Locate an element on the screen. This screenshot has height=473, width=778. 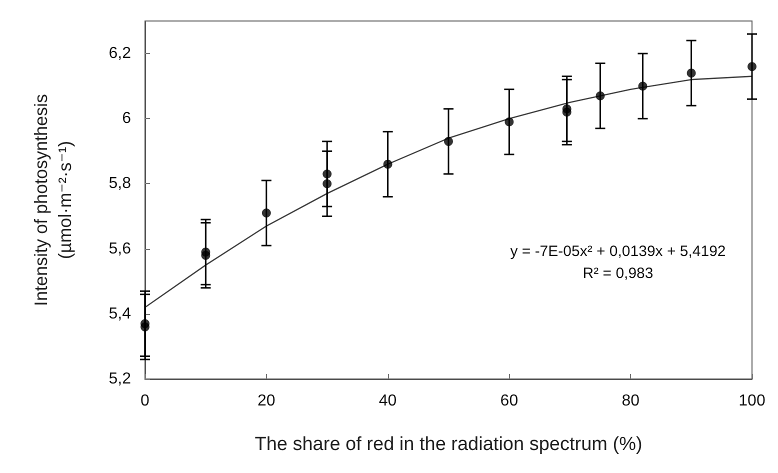
y-axis-title: Intensity of photosynthesis (µmol·m⁻²·s⁻¹) is located at coordinates (53, 200).